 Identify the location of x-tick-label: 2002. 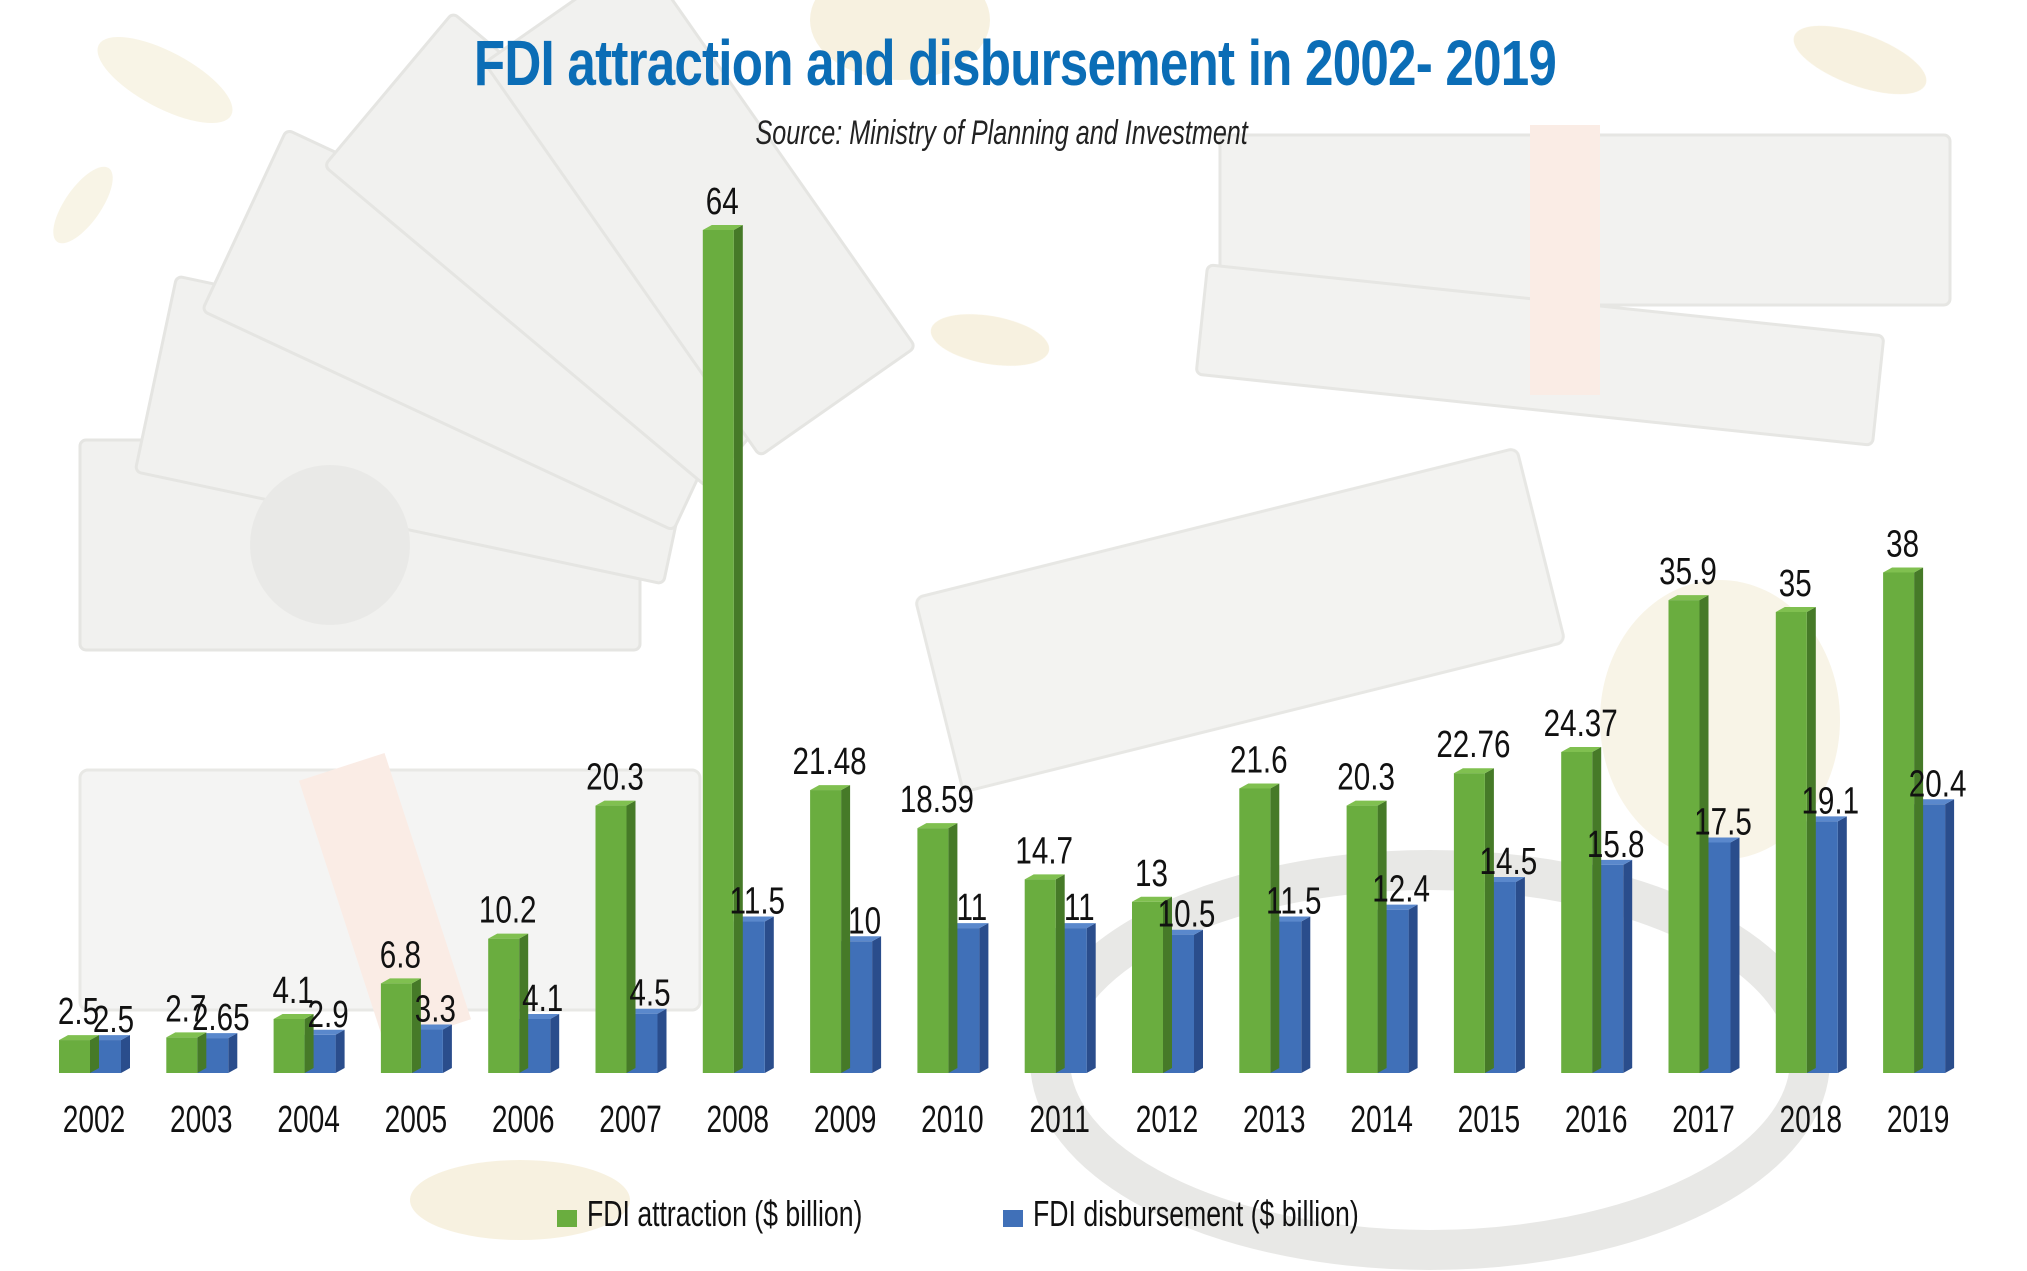
(94, 1120).